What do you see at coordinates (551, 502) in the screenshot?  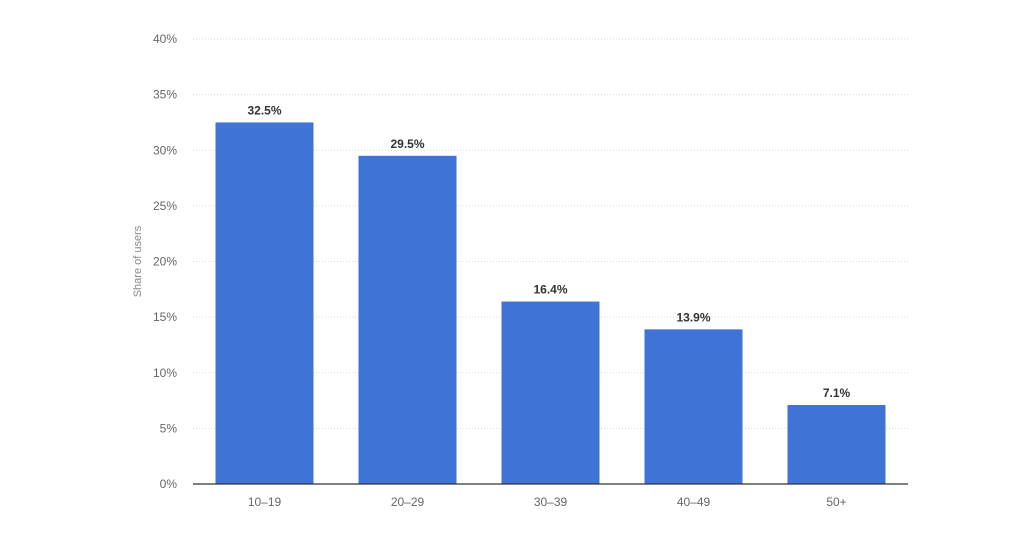 I see `x-tick-label: 30–39` at bounding box center [551, 502].